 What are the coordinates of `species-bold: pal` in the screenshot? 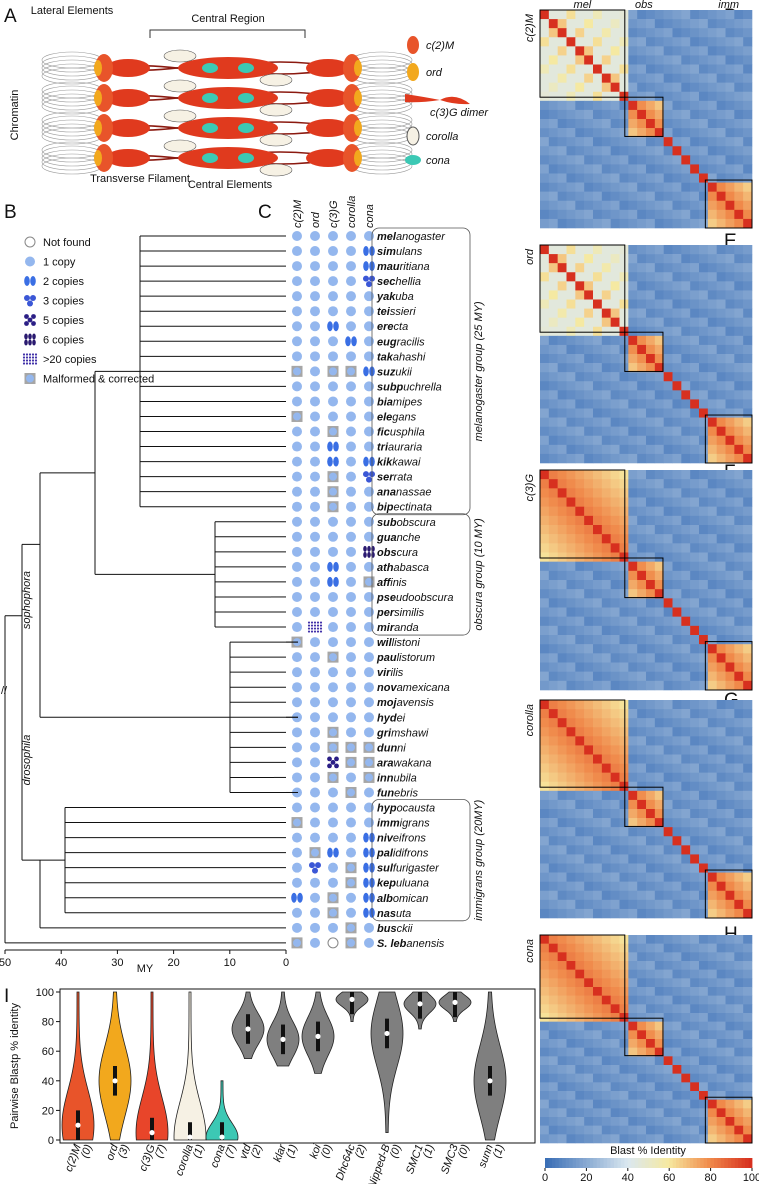 It's located at (385, 854).